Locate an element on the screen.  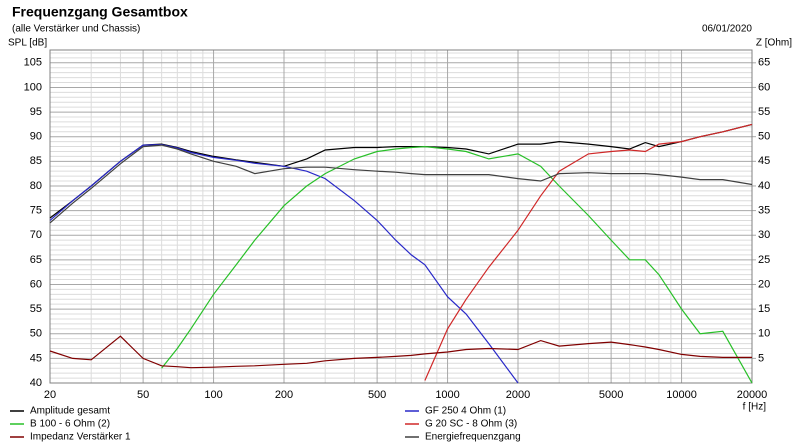
x-tick-label: 200 is located at coordinates (284, 395).